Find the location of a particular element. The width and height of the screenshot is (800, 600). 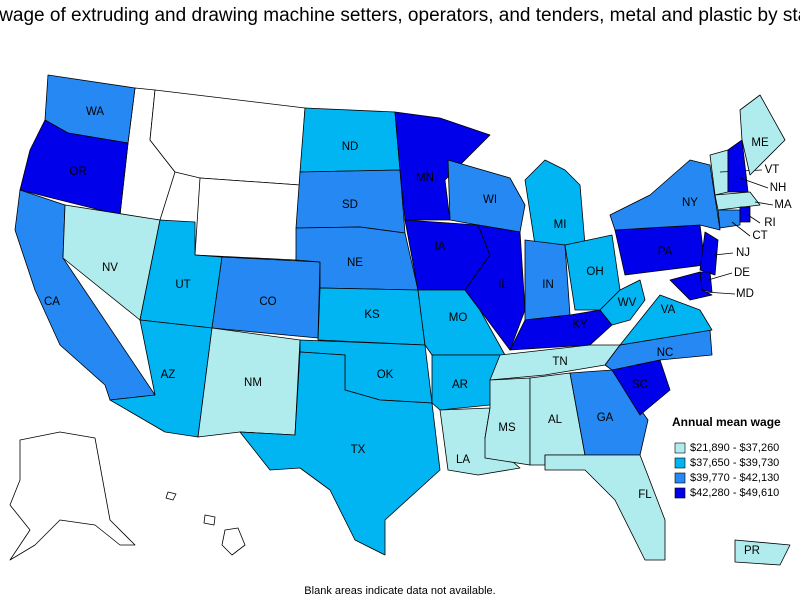

state-label: IL is located at coordinates (503, 285).